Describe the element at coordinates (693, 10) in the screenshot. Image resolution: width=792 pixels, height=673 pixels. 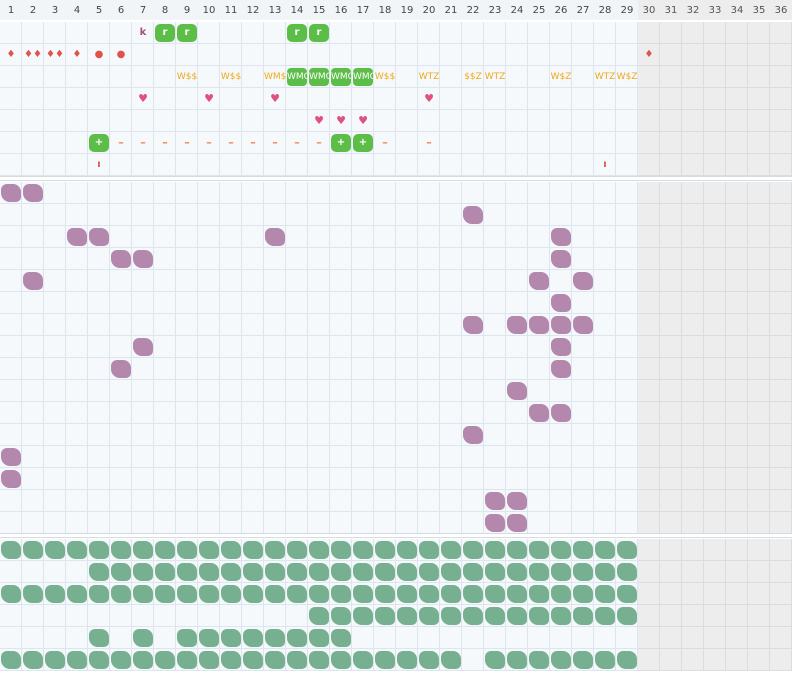
I see `column-header-32: 32` at that location.